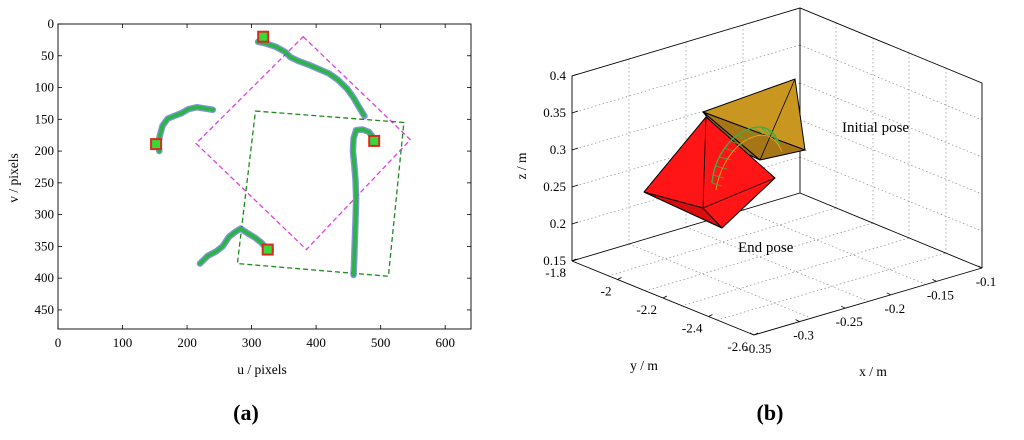  I want to click on x3d-tick-label: -0.3, so click(803, 335).